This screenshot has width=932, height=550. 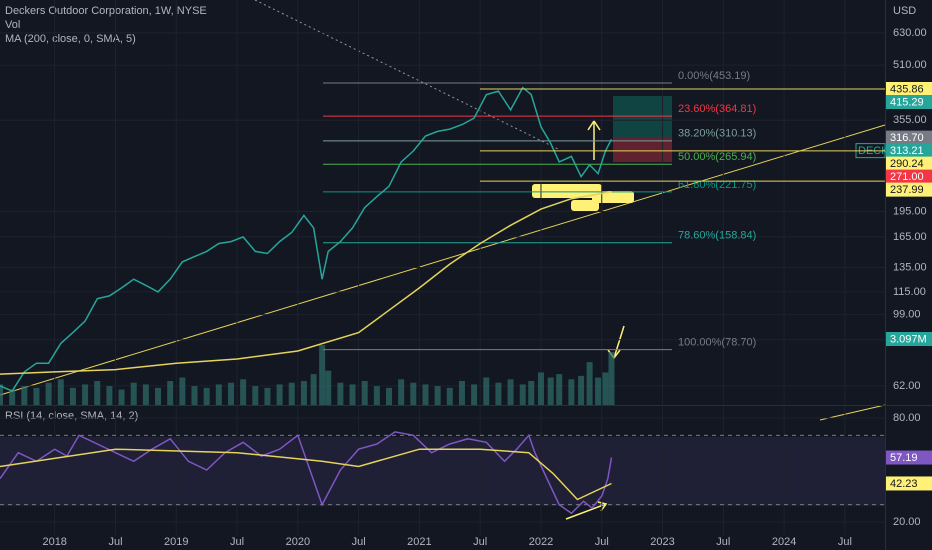 I want to click on indicator-label: RSI (14, close, SMA, 14, 2), so click(x=71, y=416).